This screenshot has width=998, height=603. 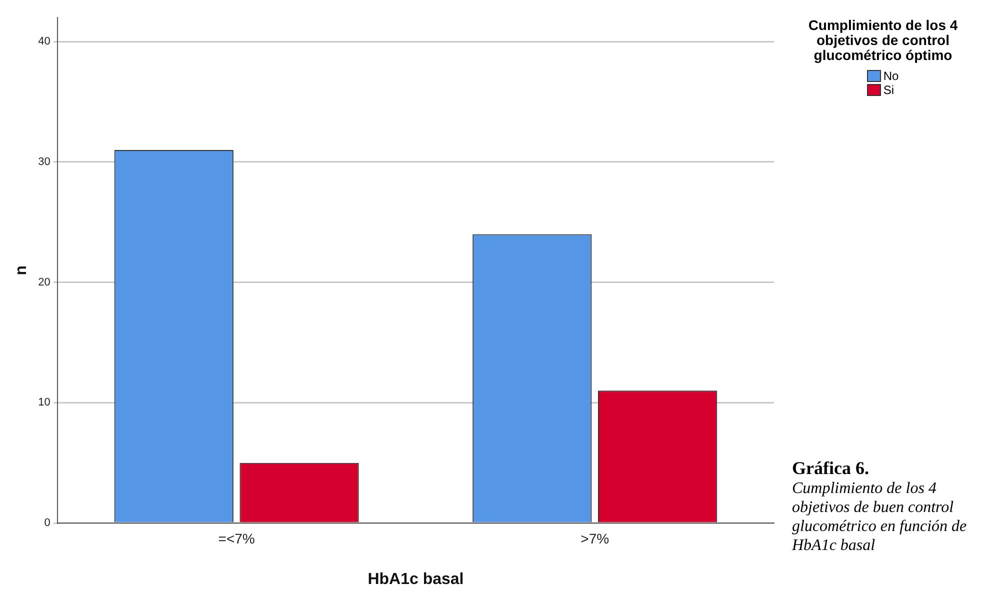 I want to click on x-axis-title: HbA1c basal, so click(x=416, y=579).